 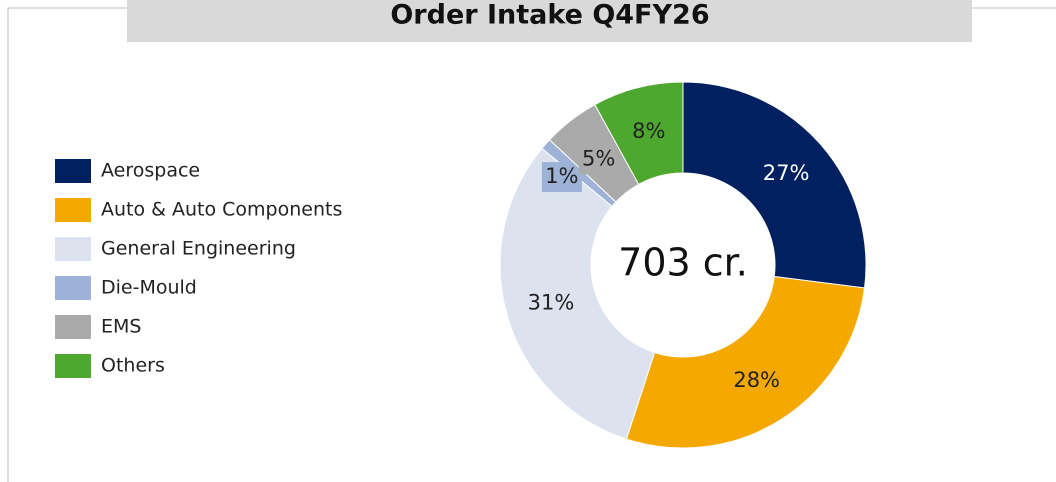 What do you see at coordinates (756, 380) in the screenshot?
I see `data-label: 28%` at bounding box center [756, 380].